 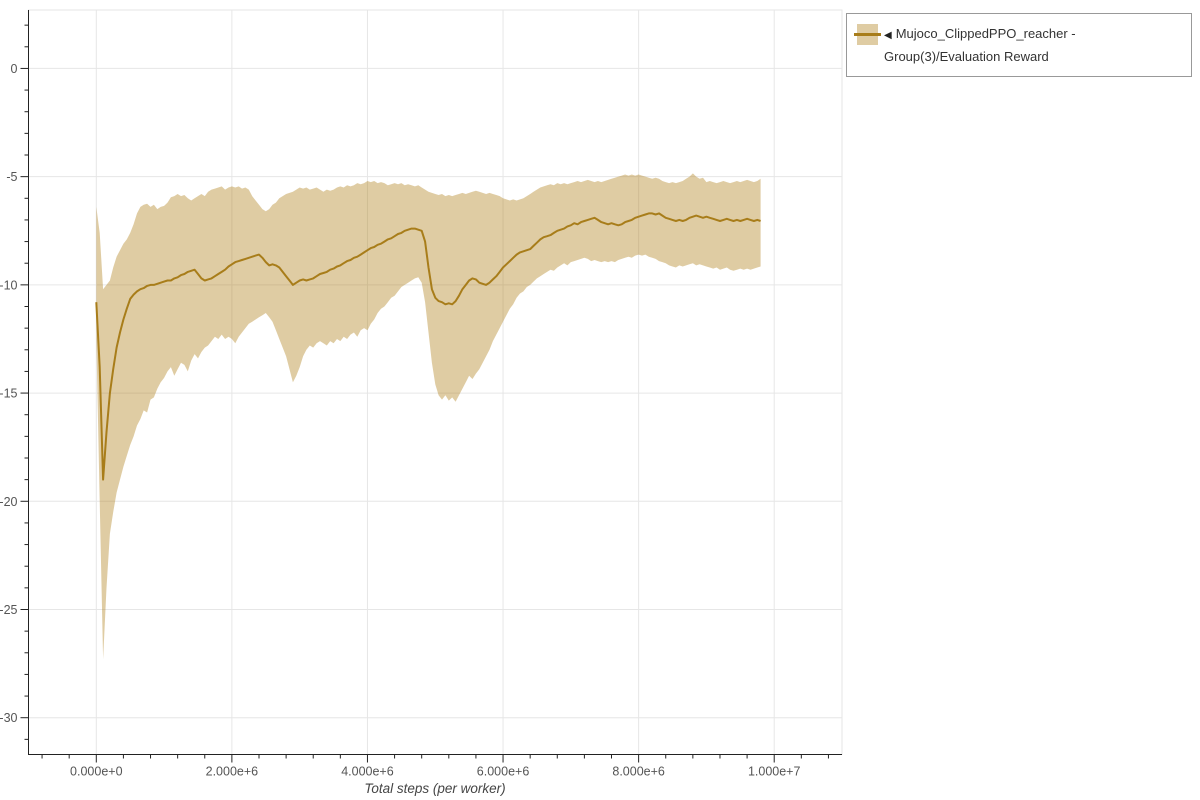 I want to click on legend-swatch, so click(x=867, y=34).